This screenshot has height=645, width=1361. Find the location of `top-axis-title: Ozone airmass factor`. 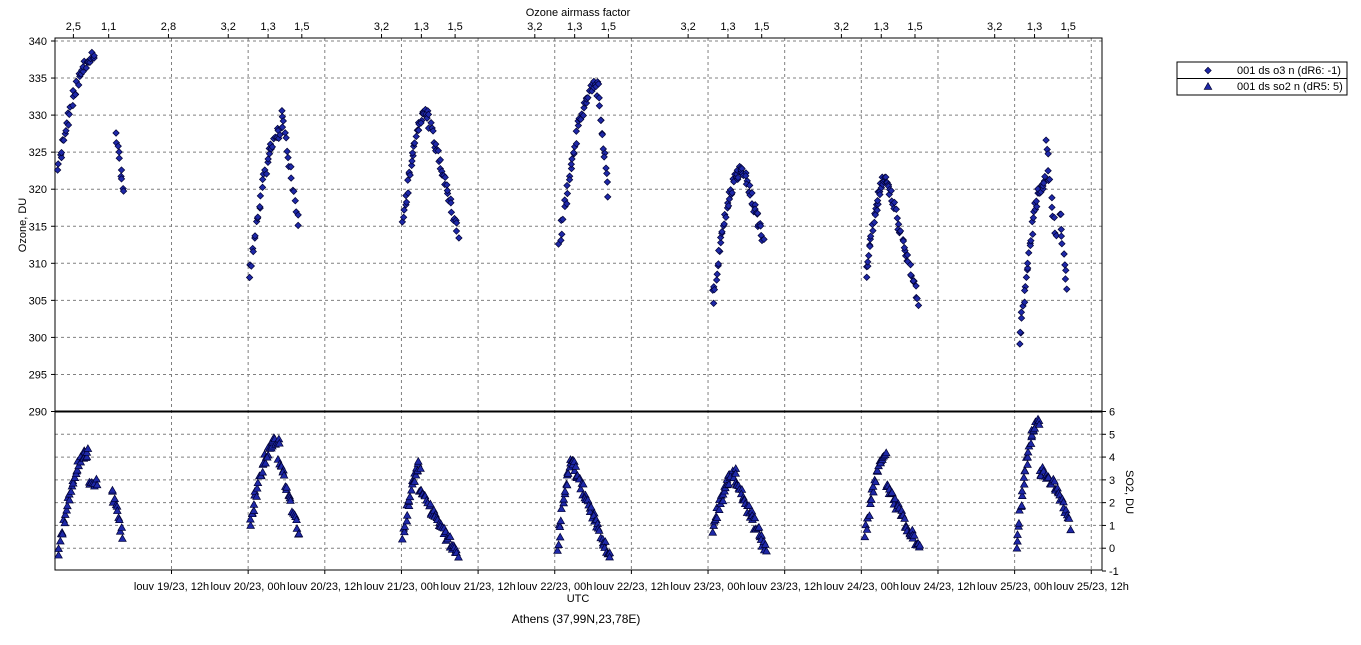

top-axis-title: Ozone airmass factor is located at coordinates (578, 13).